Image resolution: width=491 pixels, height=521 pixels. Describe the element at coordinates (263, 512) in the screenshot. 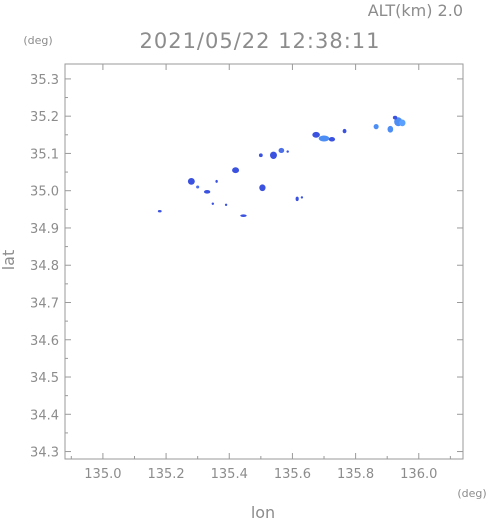

I see `x-axis-title: lon` at that location.